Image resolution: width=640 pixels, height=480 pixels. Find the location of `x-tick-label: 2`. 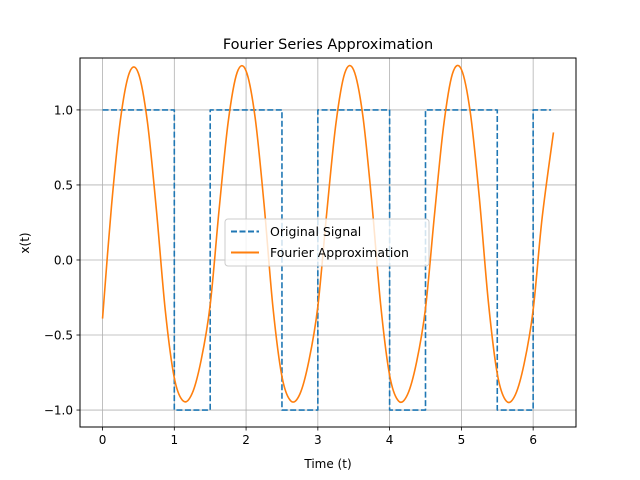

x-tick-label: 2 is located at coordinates (246, 440).